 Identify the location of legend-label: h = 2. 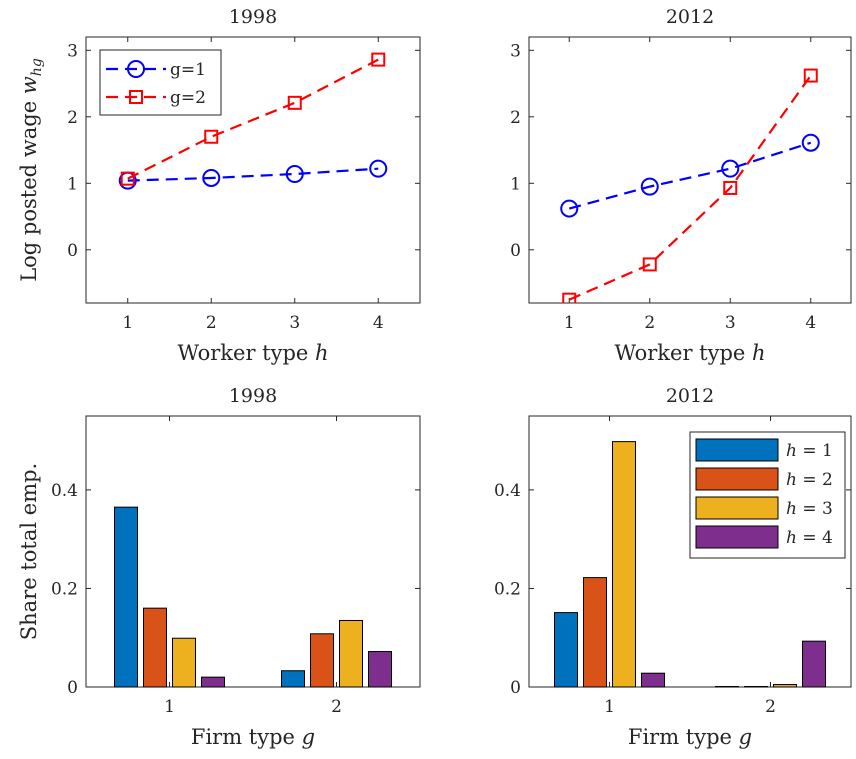
(809, 480).